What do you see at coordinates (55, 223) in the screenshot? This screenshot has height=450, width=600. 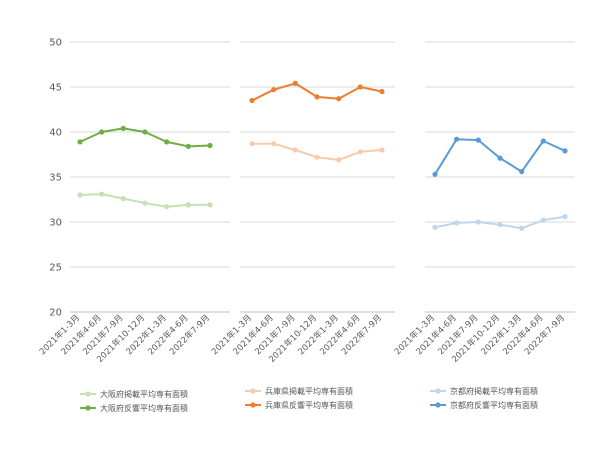 I see `y-tick-label: 30` at bounding box center [55, 223].